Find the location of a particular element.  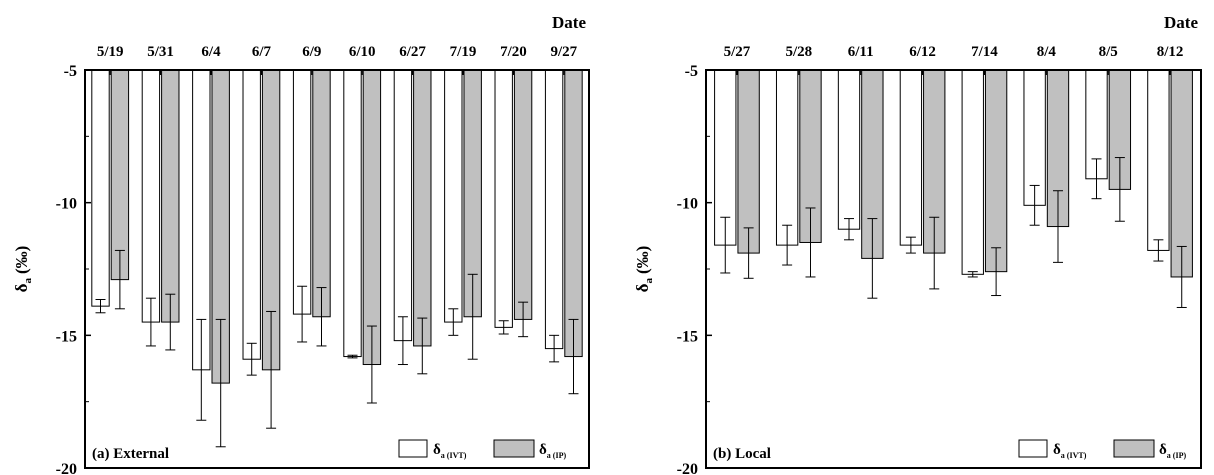

category-label: 7/19 is located at coordinates (463, 52).